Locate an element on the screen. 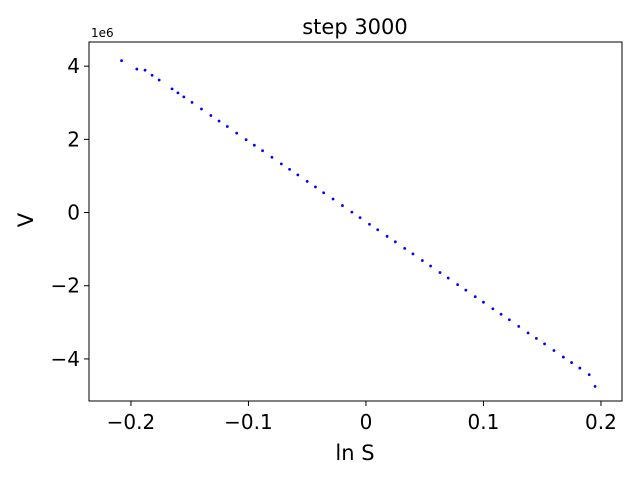  y-offset-label: 1e6 is located at coordinates (102, 33).